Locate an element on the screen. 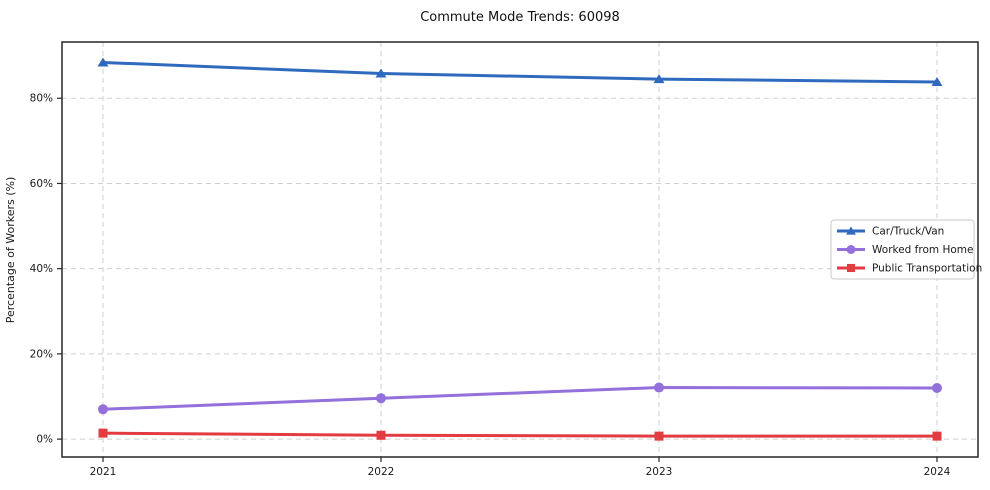 Image resolution: width=990 pixels, height=490 pixels. x-tick-label: 2021 is located at coordinates (103, 472).